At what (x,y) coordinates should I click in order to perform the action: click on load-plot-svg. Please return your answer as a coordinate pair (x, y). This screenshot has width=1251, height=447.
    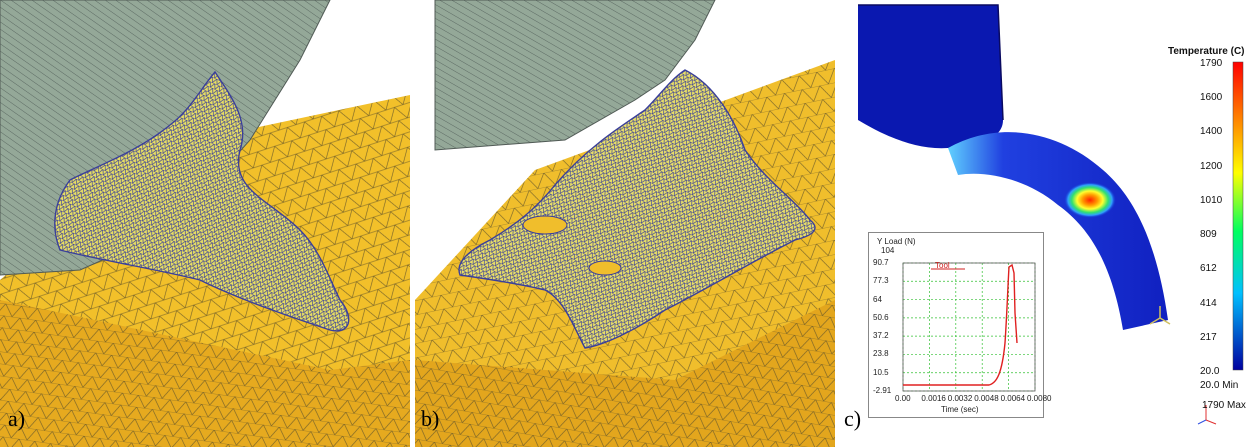
    Looking at the image, I should click on (969, 327).